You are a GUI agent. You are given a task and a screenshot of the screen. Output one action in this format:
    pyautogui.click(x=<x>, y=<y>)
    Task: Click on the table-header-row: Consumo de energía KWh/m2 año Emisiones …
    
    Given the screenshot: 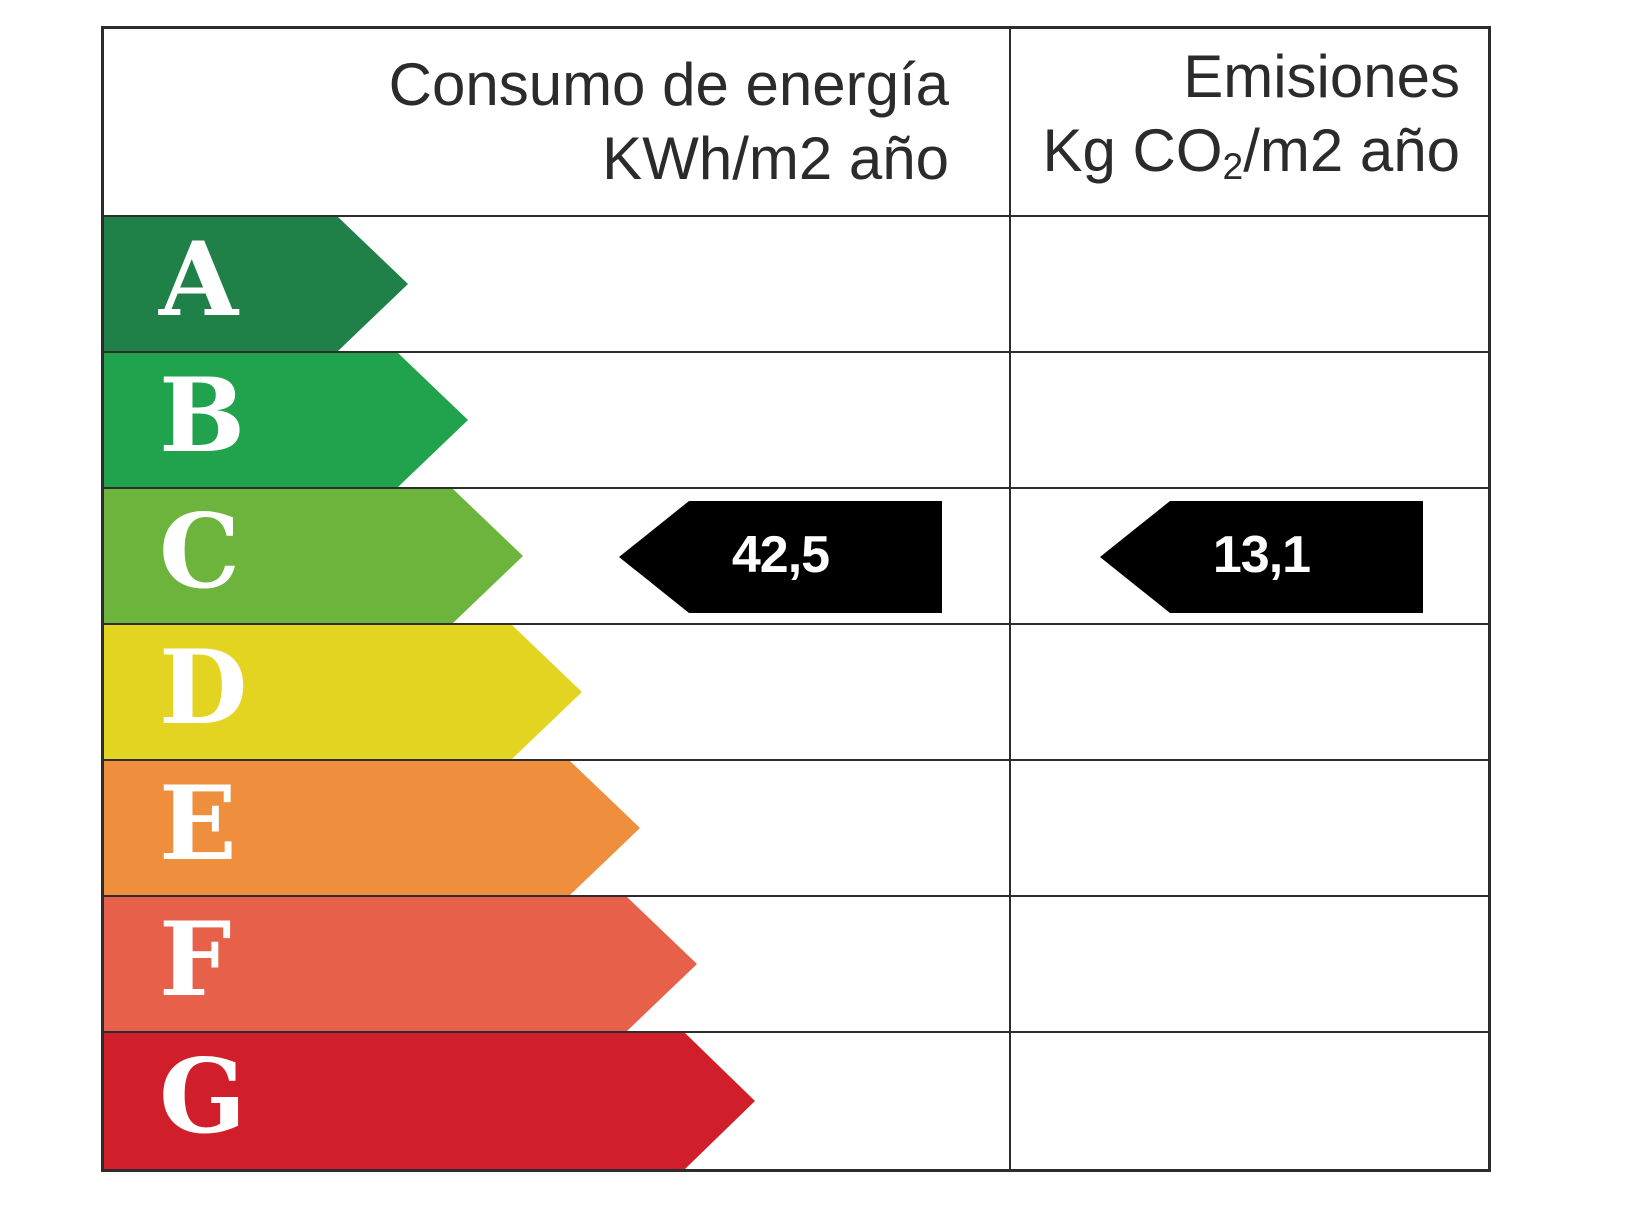 What is the action you would take?
    pyautogui.click(x=796, y=123)
    